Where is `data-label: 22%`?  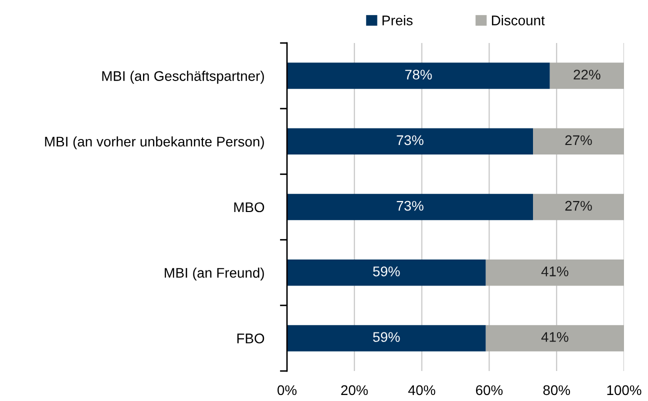
data-label: 22% is located at coordinates (587, 75).